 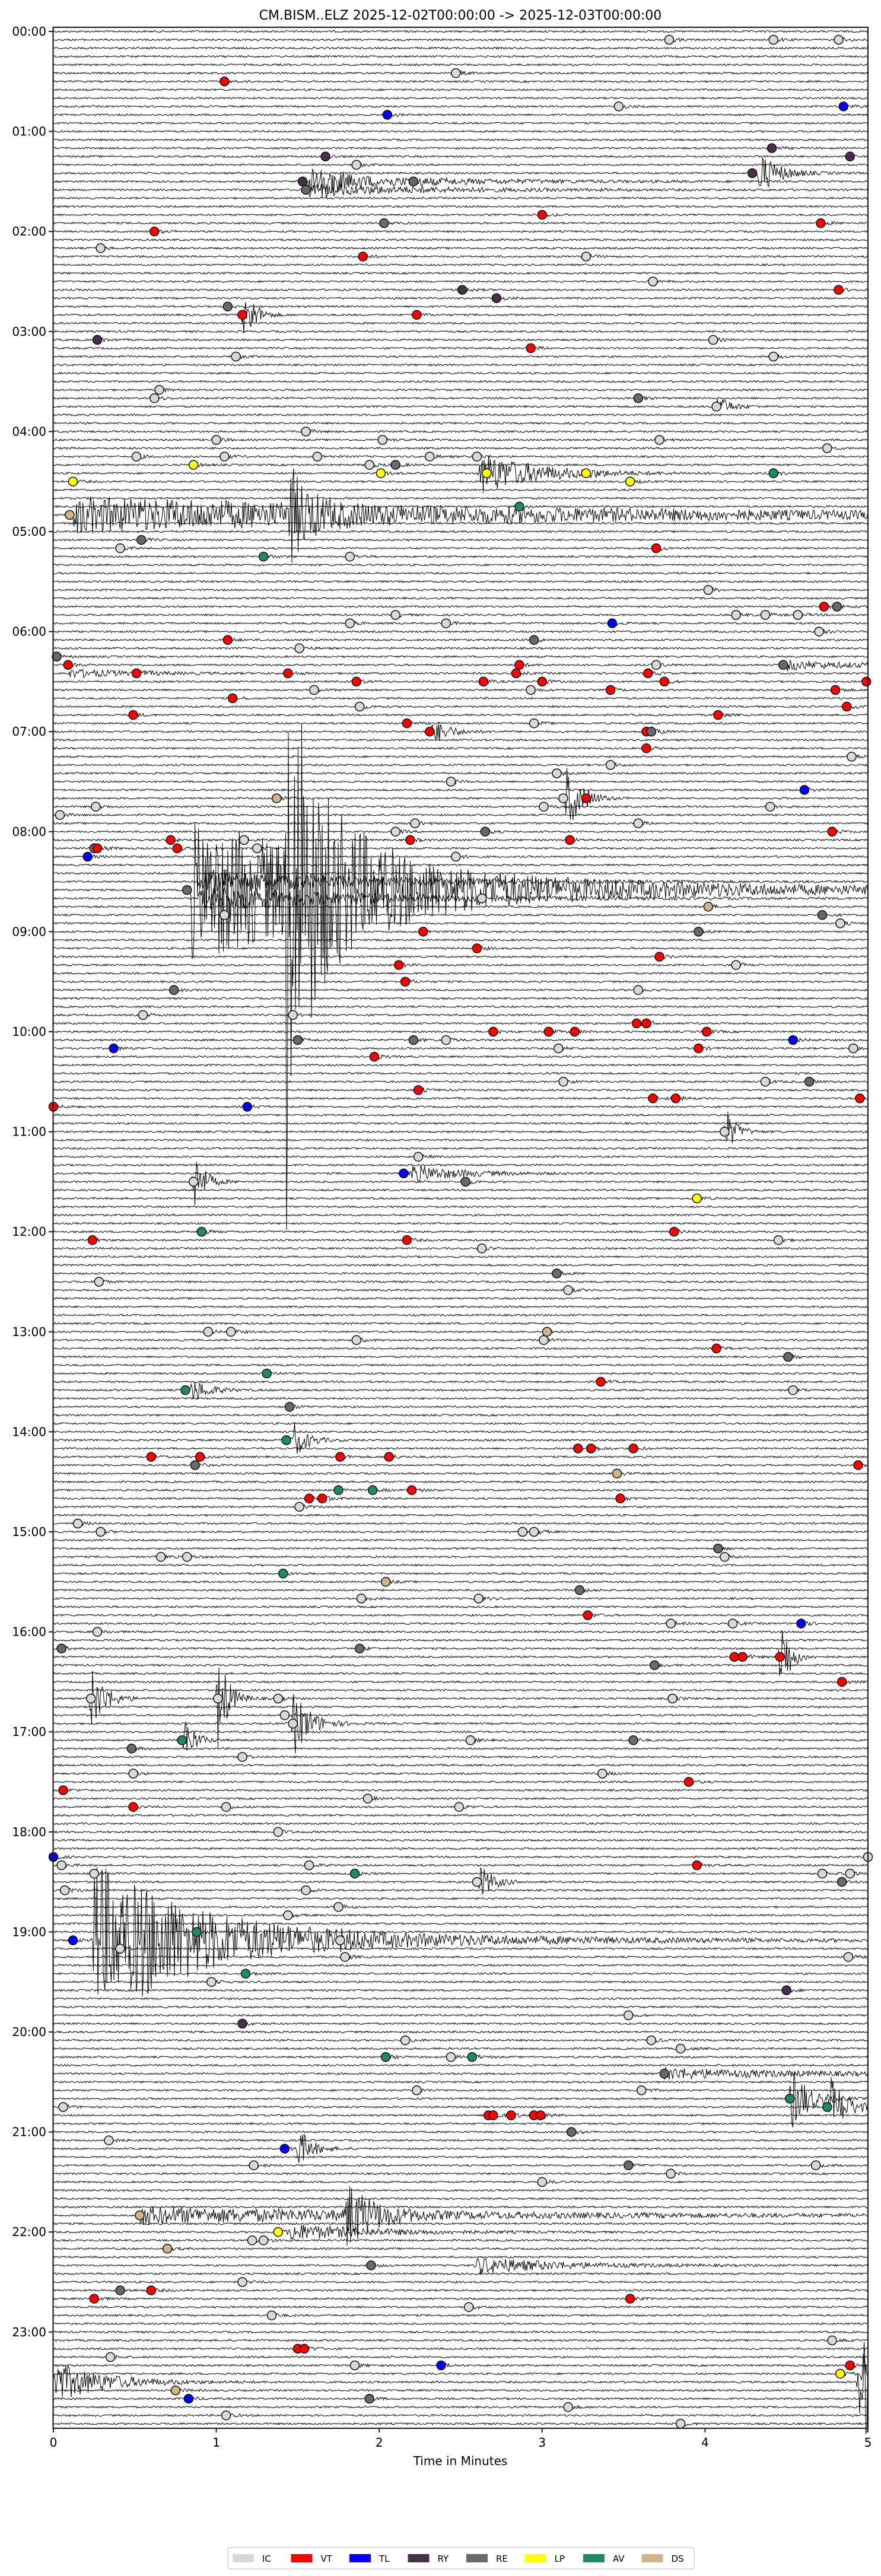 What do you see at coordinates (502, 2558) in the screenshot?
I see `legend-label-re: RE` at bounding box center [502, 2558].